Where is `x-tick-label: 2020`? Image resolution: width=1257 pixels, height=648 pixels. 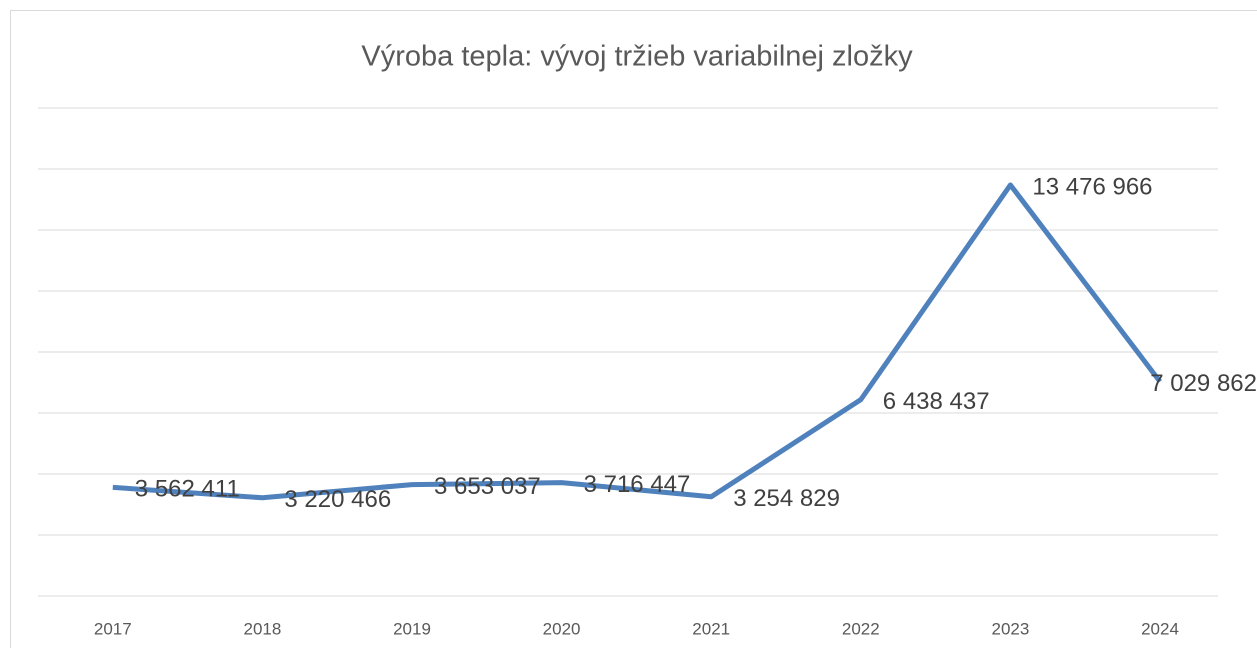 x-tick-label: 2020 is located at coordinates (562, 628).